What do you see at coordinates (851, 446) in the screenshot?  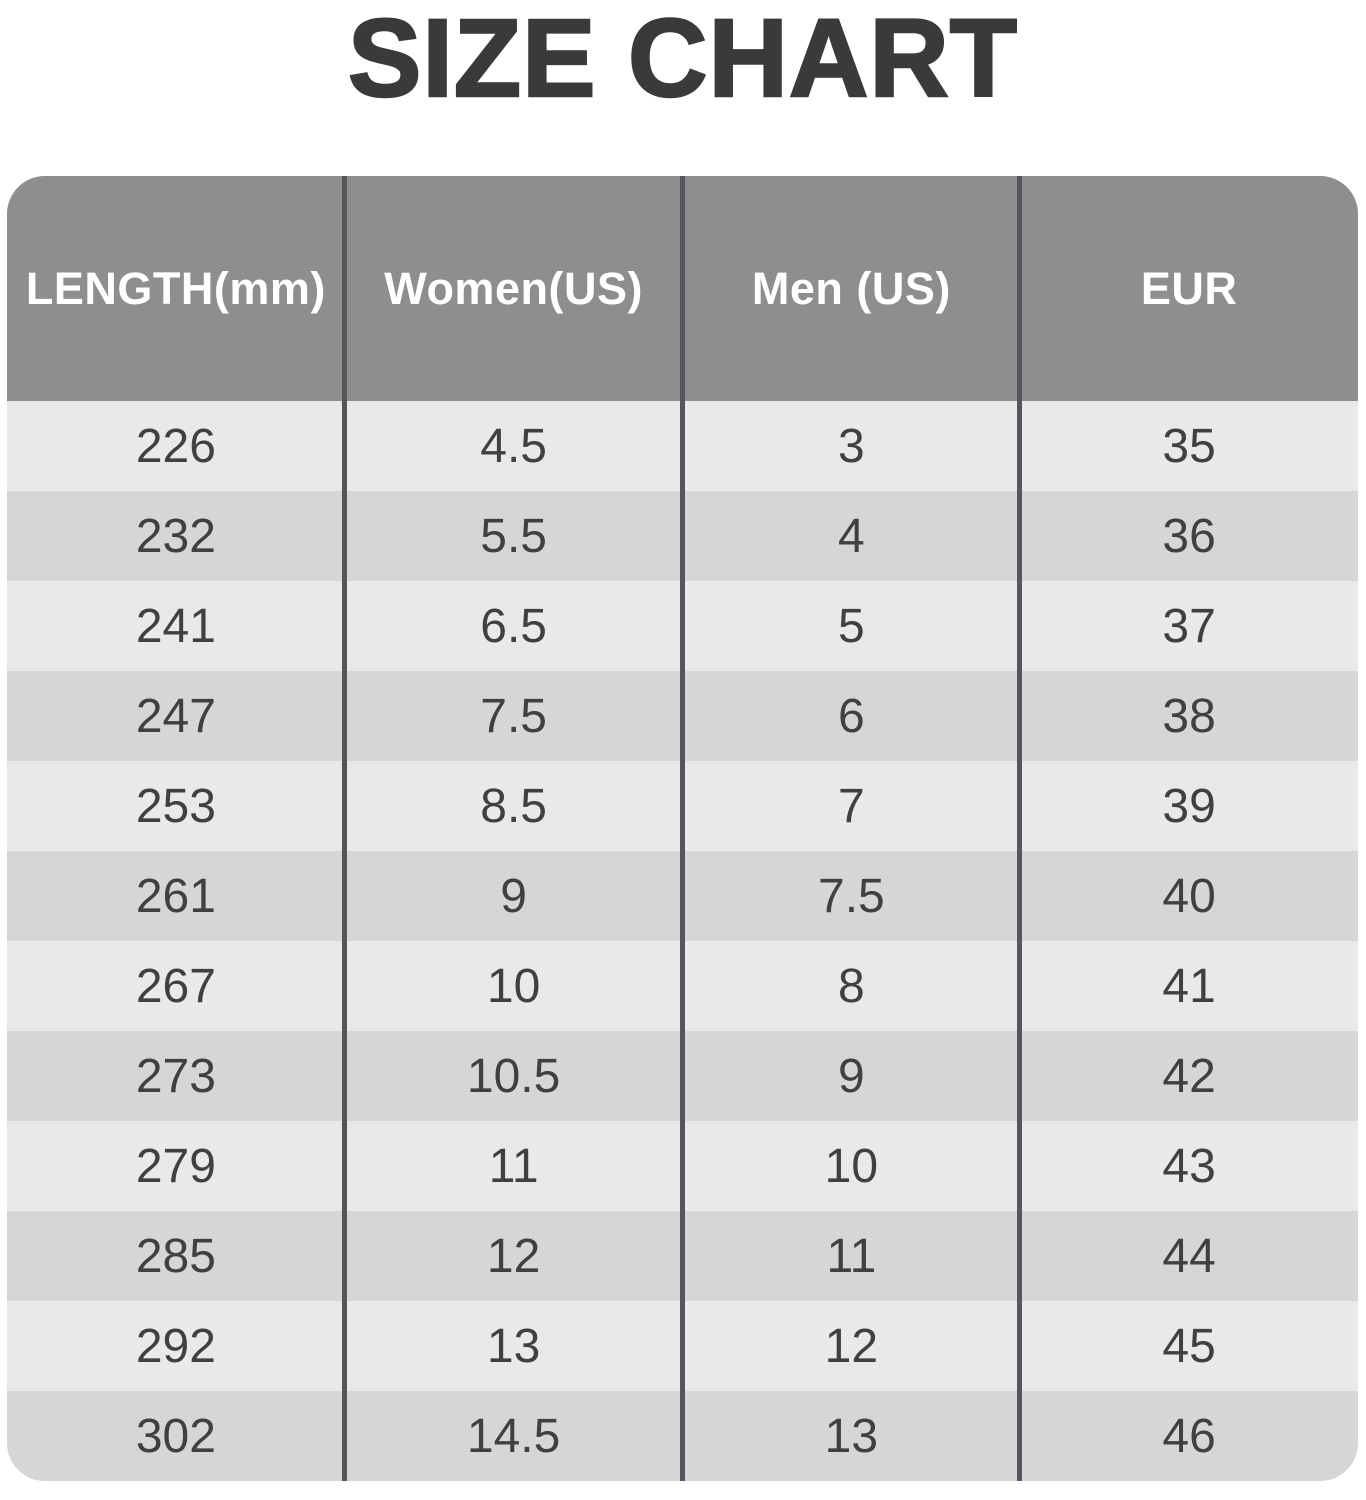 I see `cell-men-us: 3` at bounding box center [851, 446].